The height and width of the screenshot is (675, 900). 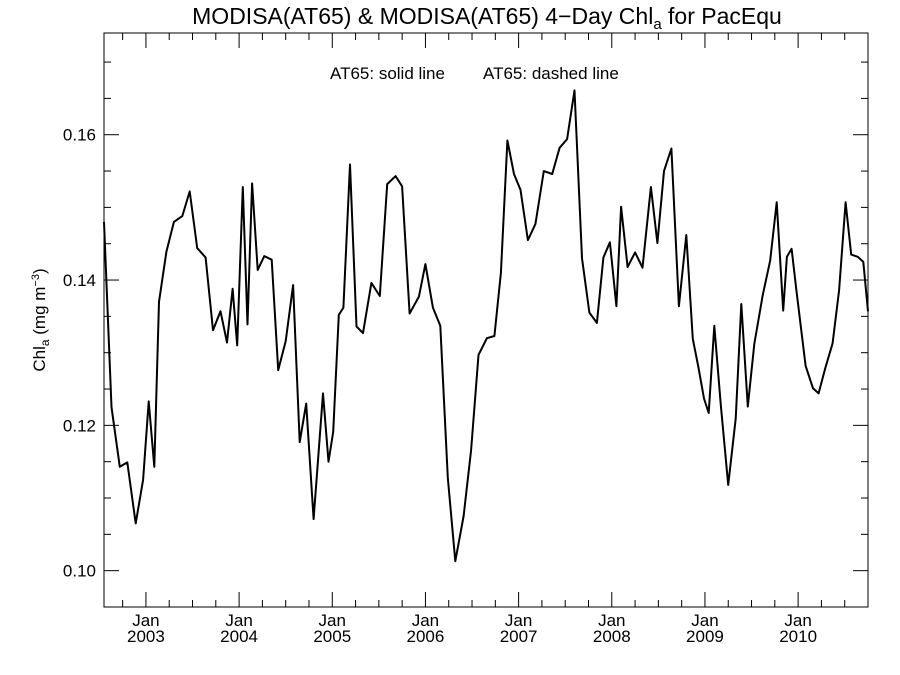 What do you see at coordinates (79, 135) in the screenshot?
I see `y-tick-label: 0.16` at bounding box center [79, 135].